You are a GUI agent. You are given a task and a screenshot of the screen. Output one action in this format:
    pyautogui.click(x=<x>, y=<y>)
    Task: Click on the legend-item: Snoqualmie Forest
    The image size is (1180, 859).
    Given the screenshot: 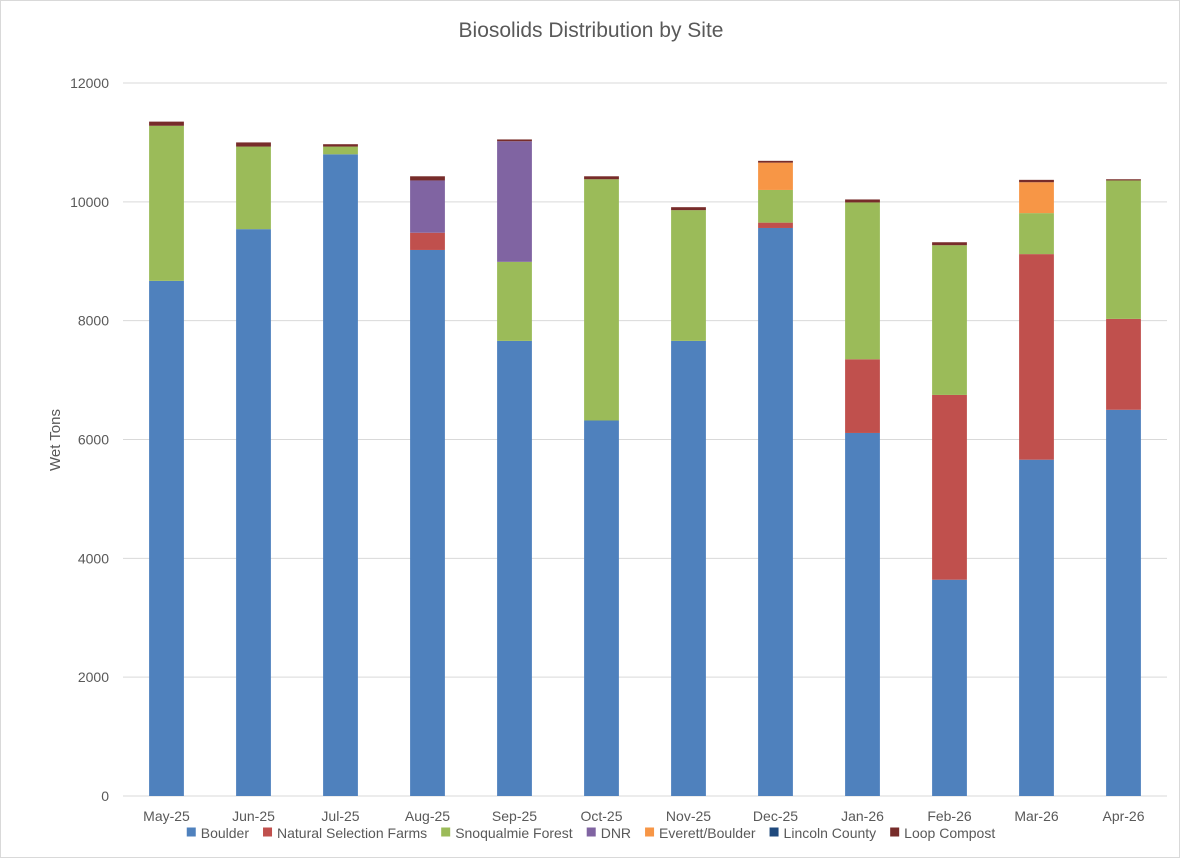 What is the action you would take?
    pyautogui.click(x=507, y=833)
    